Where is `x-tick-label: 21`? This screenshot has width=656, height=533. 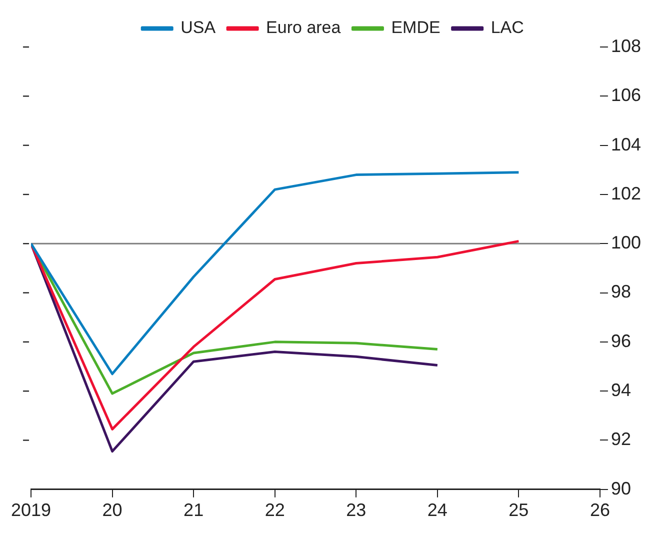
x-tick-label: 21 is located at coordinates (194, 510).